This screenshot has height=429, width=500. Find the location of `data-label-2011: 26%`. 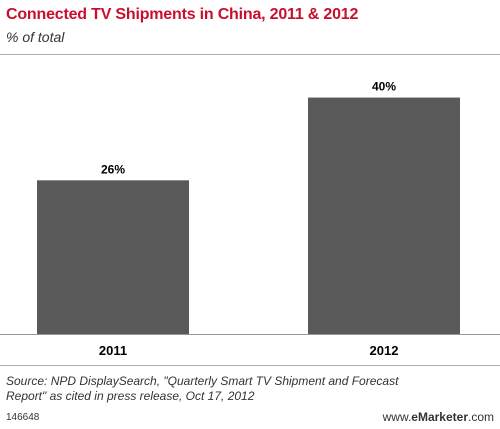

data-label-2011: 26% is located at coordinates (113, 169).